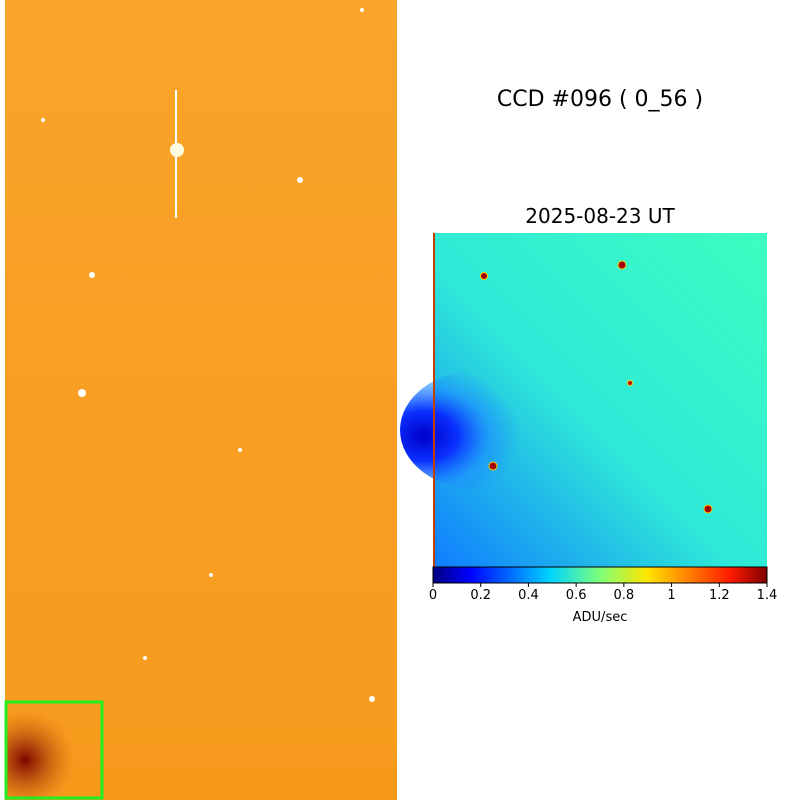 This screenshot has height=804, width=800. What do you see at coordinates (528, 595) in the screenshot?
I see `tick-label: 0.4` at bounding box center [528, 595].